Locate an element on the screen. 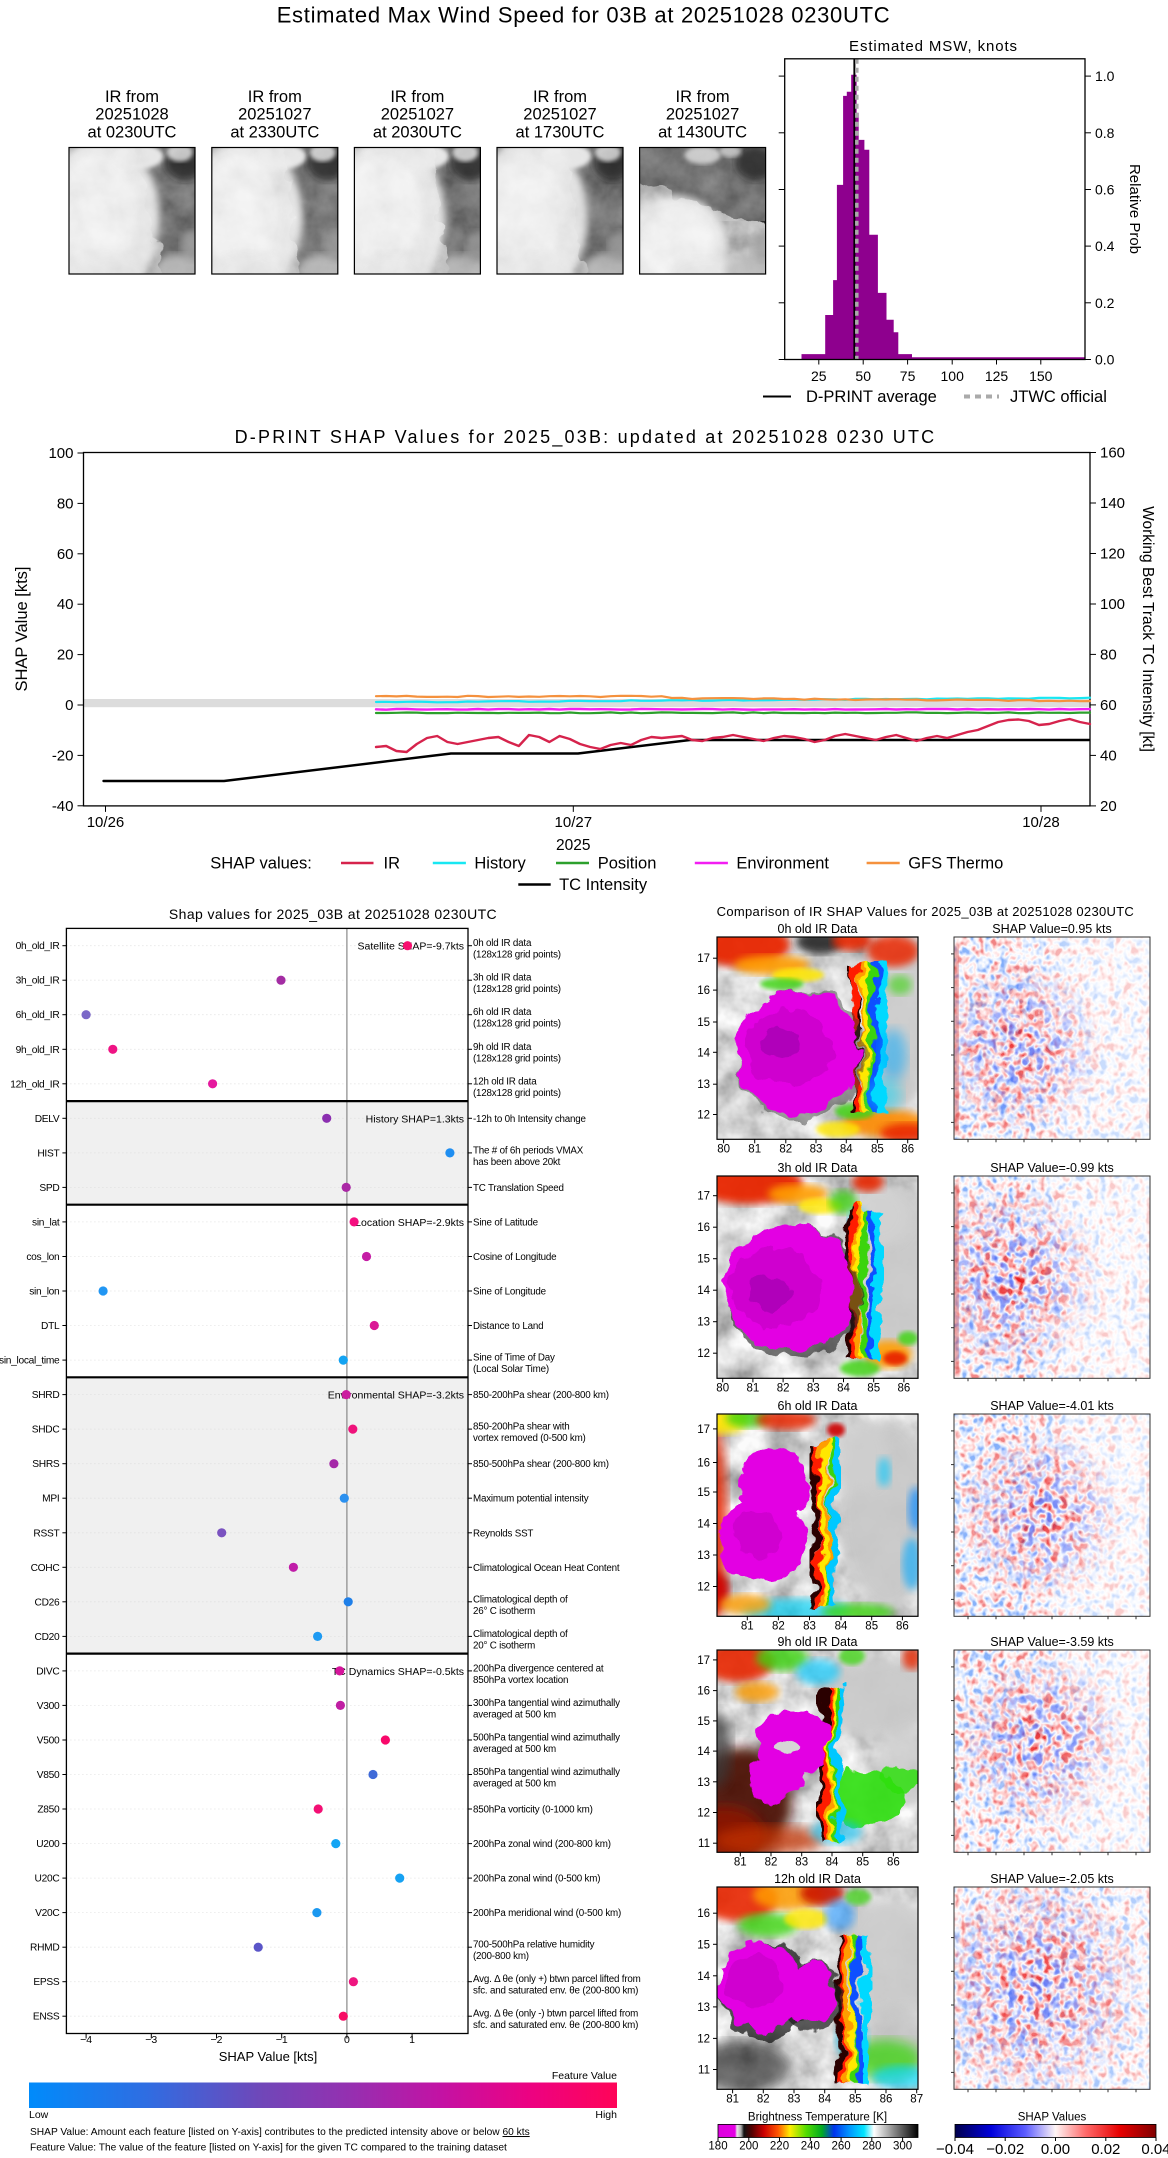  svg-text: 11 is located at coordinates (704, 2071).